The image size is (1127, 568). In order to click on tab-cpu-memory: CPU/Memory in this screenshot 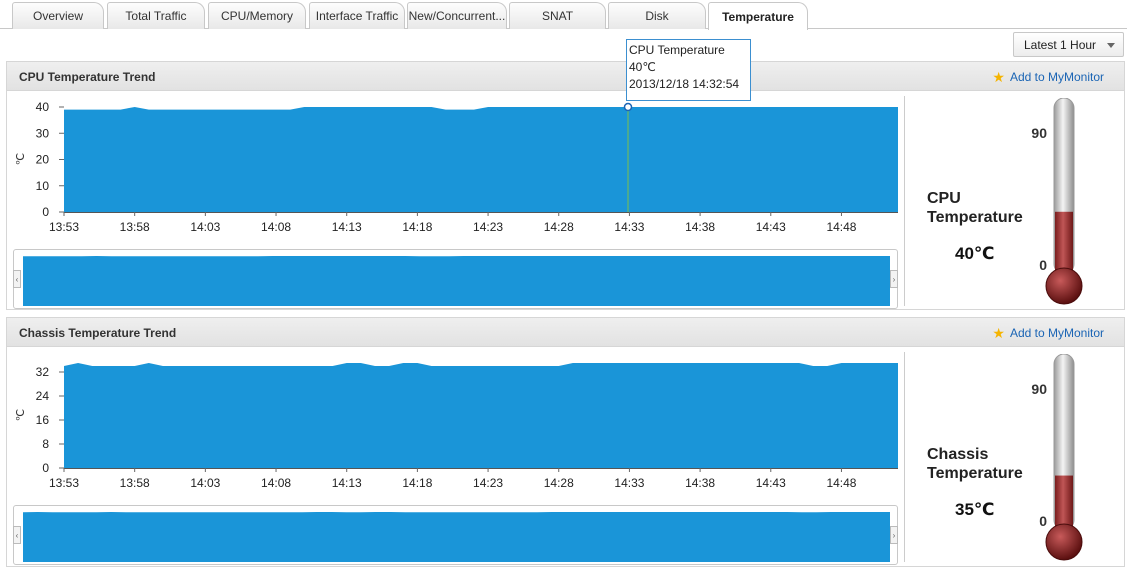, I will do `click(257, 15)`.